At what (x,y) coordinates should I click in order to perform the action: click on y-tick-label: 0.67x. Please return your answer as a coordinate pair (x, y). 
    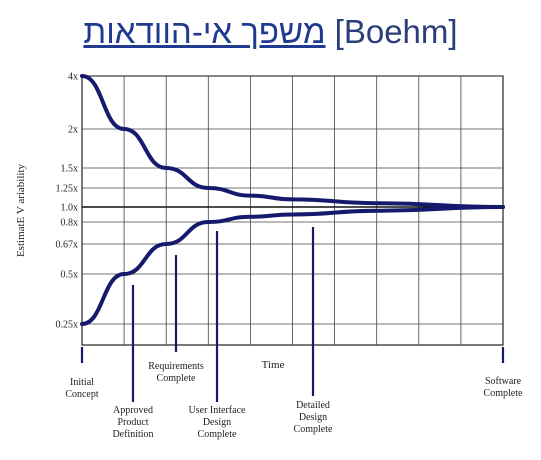
    Looking at the image, I should click on (67, 245).